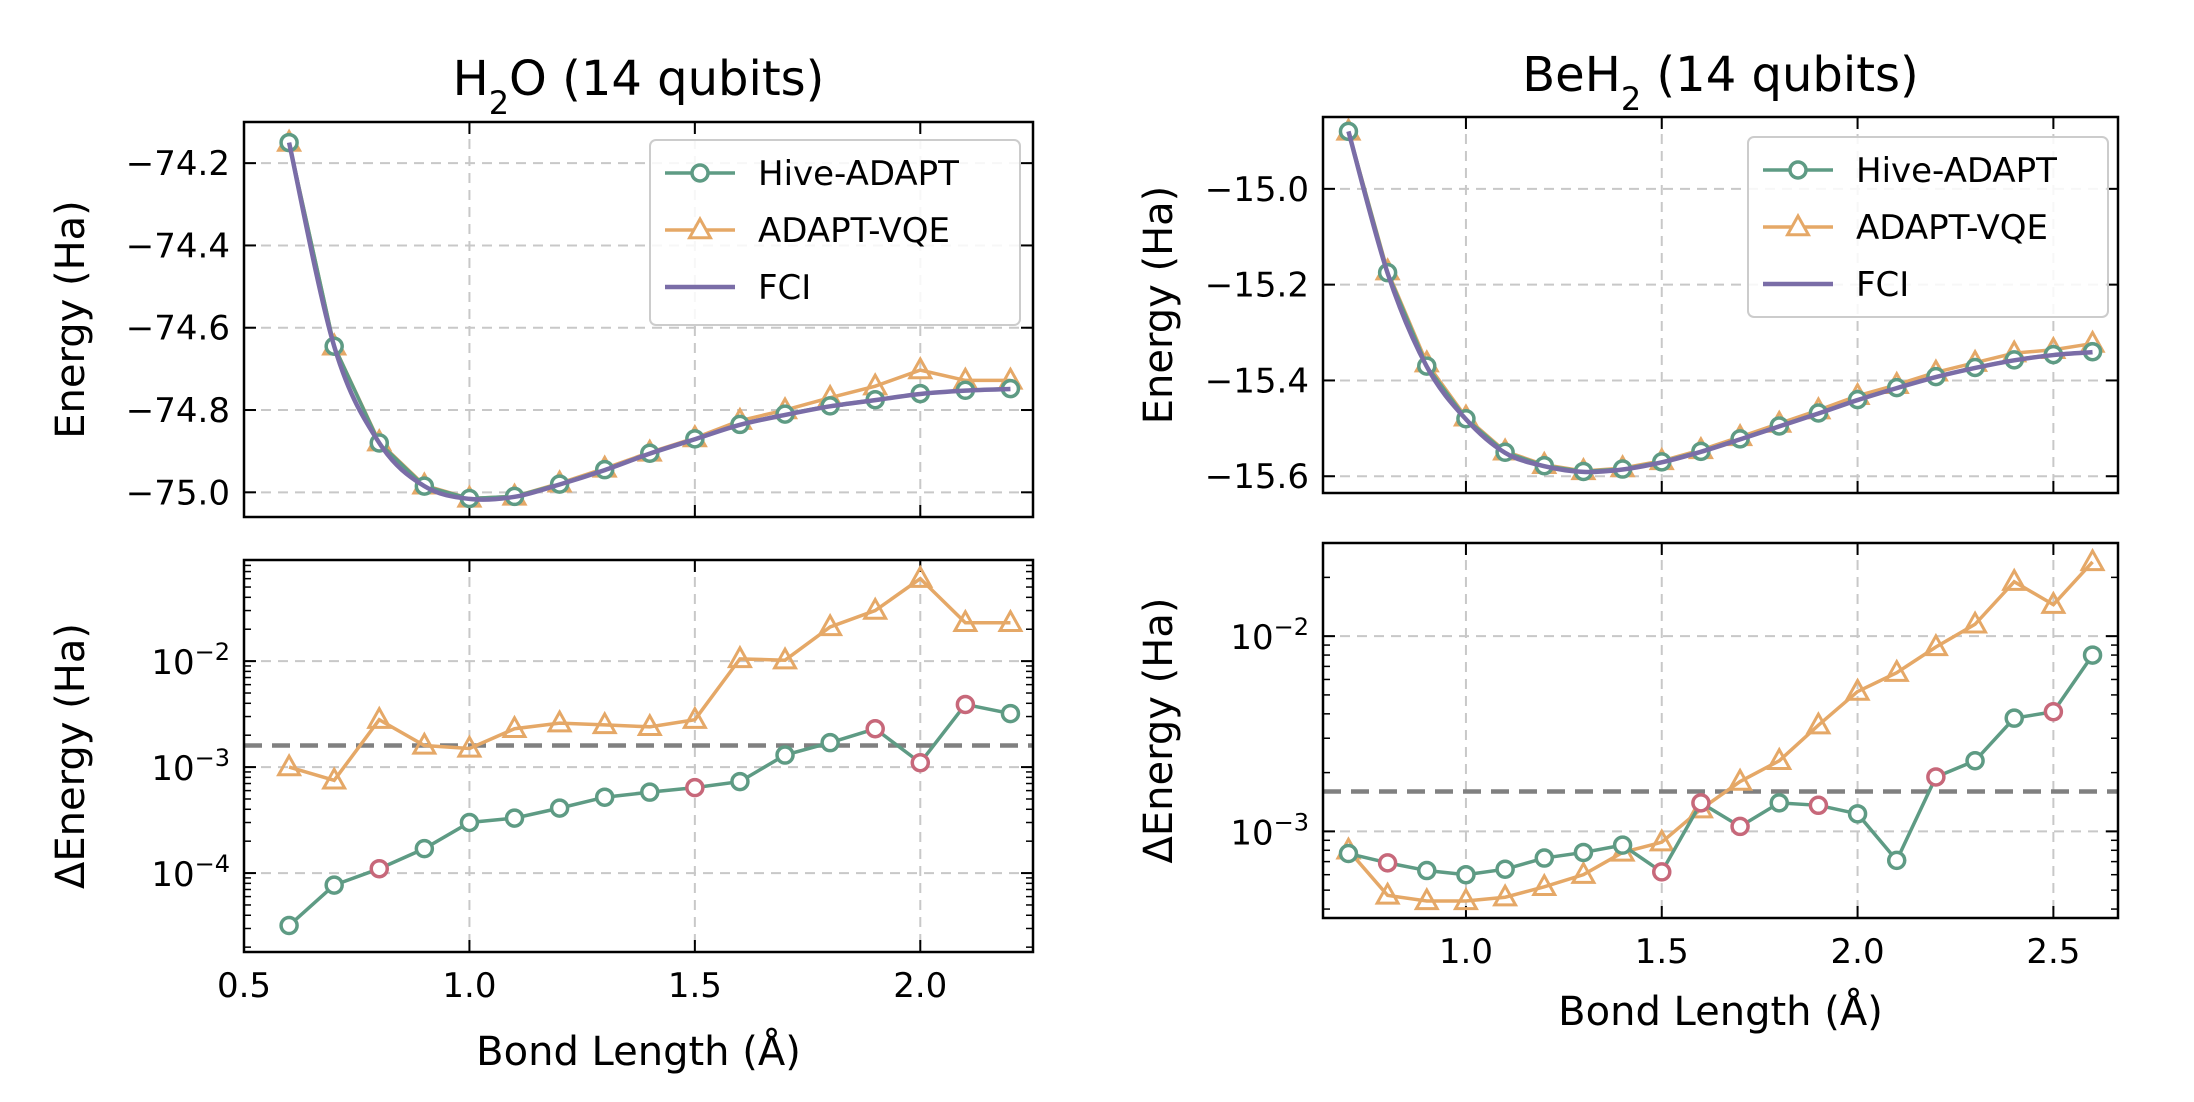  I want to click on h2o-bottom-hive-adapt-line, so click(649, 814).